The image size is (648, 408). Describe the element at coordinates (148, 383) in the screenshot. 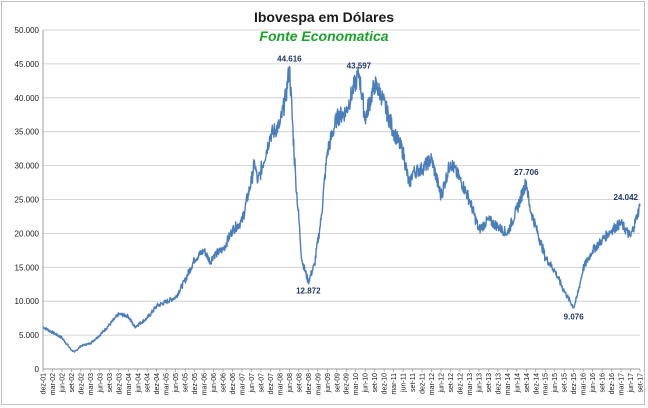

I see `x-tick-label: set-04` at that location.